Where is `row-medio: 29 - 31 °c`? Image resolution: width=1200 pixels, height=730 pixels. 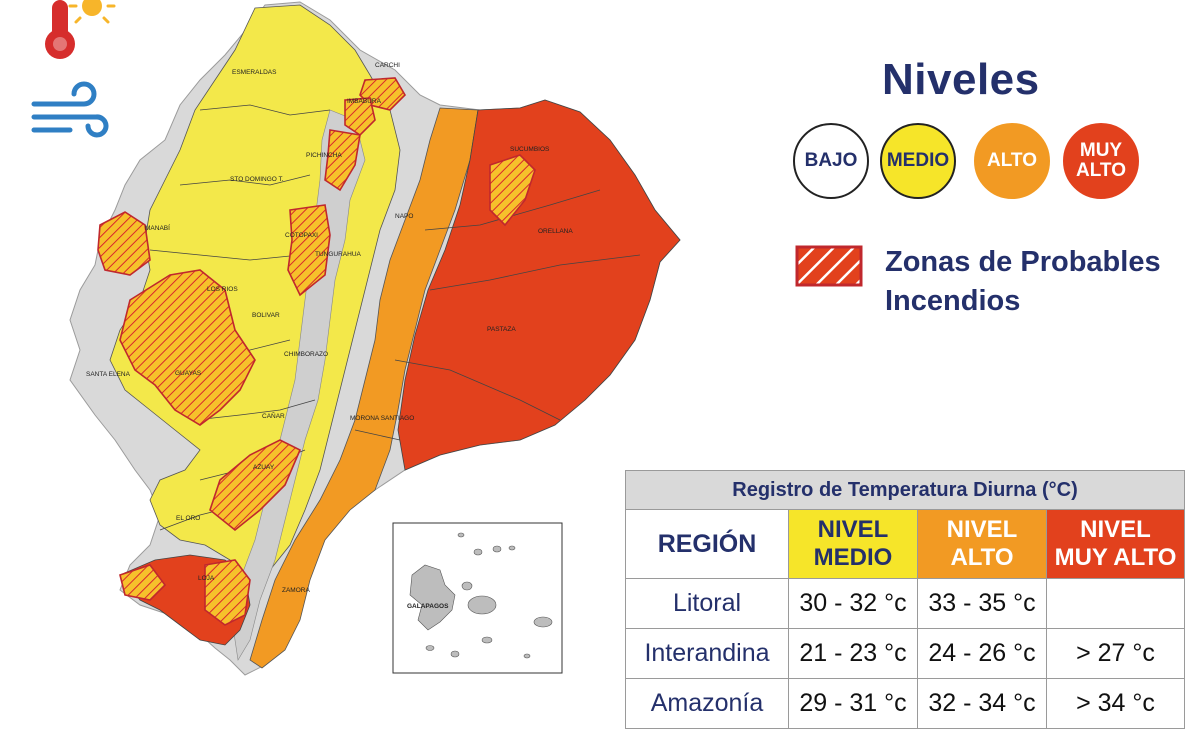
row-medio: 29 - 31 °c is located at coordinates (853, 703).